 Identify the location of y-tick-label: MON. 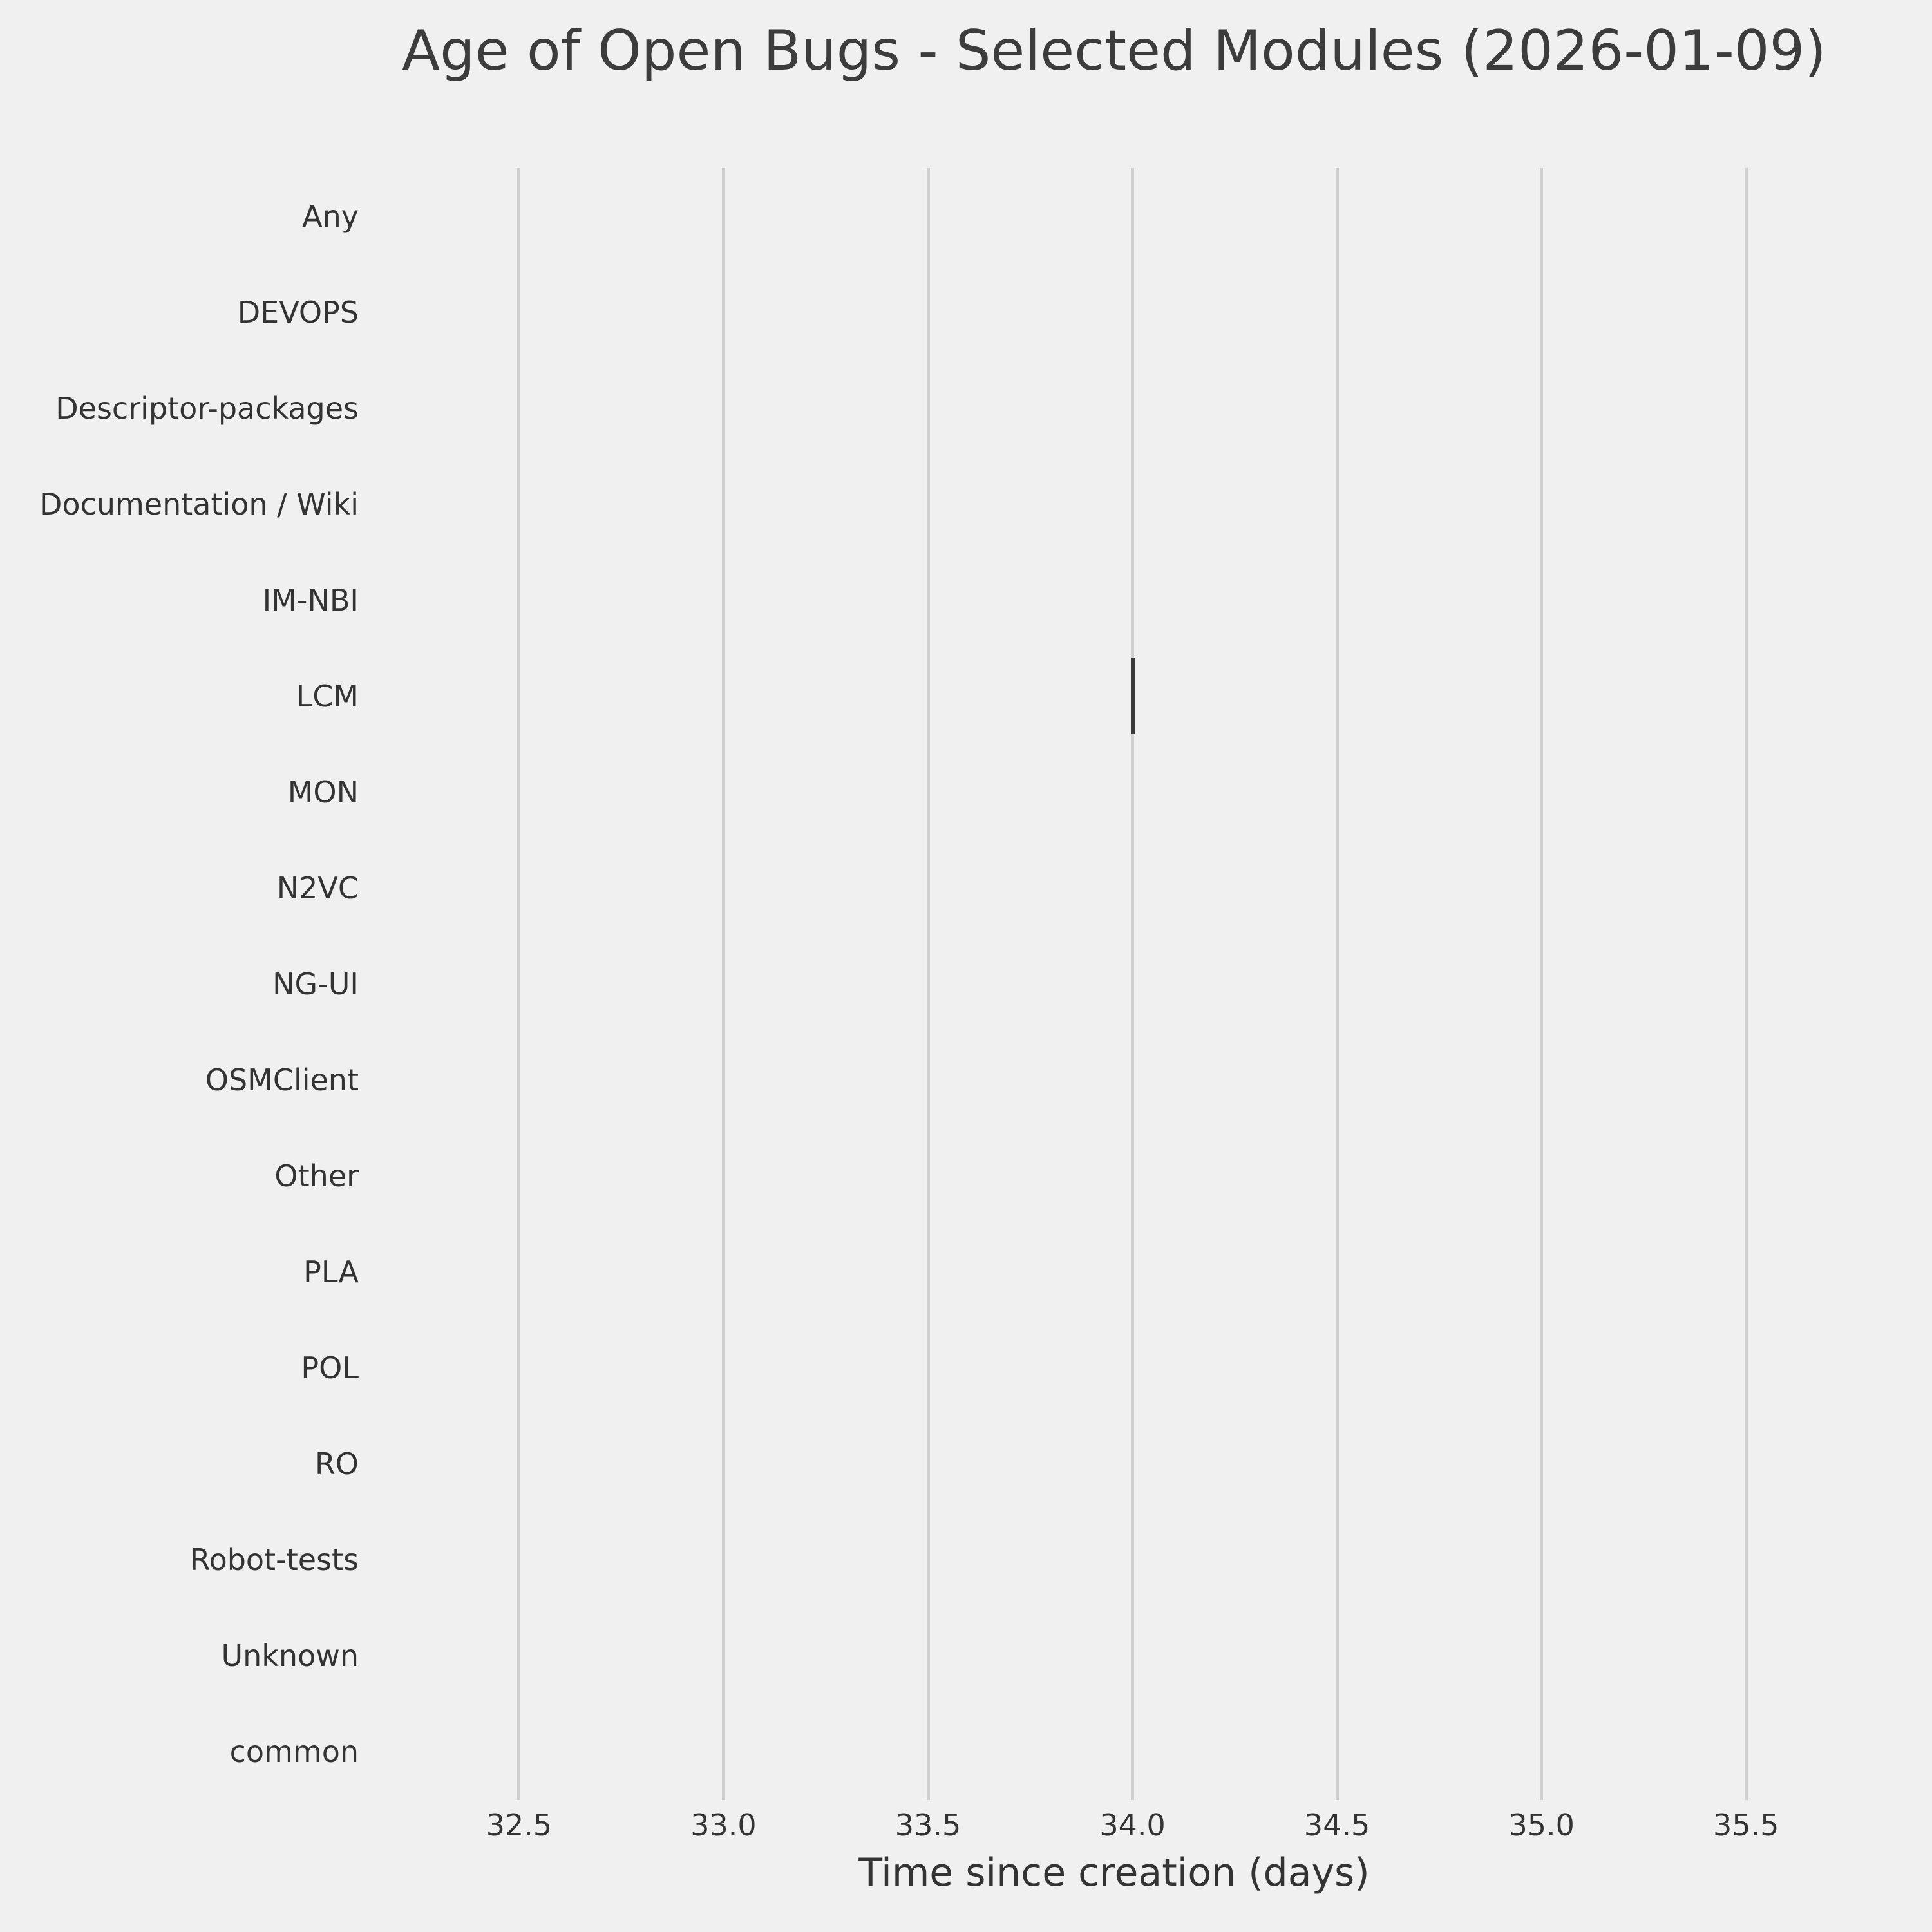
(323, 792).